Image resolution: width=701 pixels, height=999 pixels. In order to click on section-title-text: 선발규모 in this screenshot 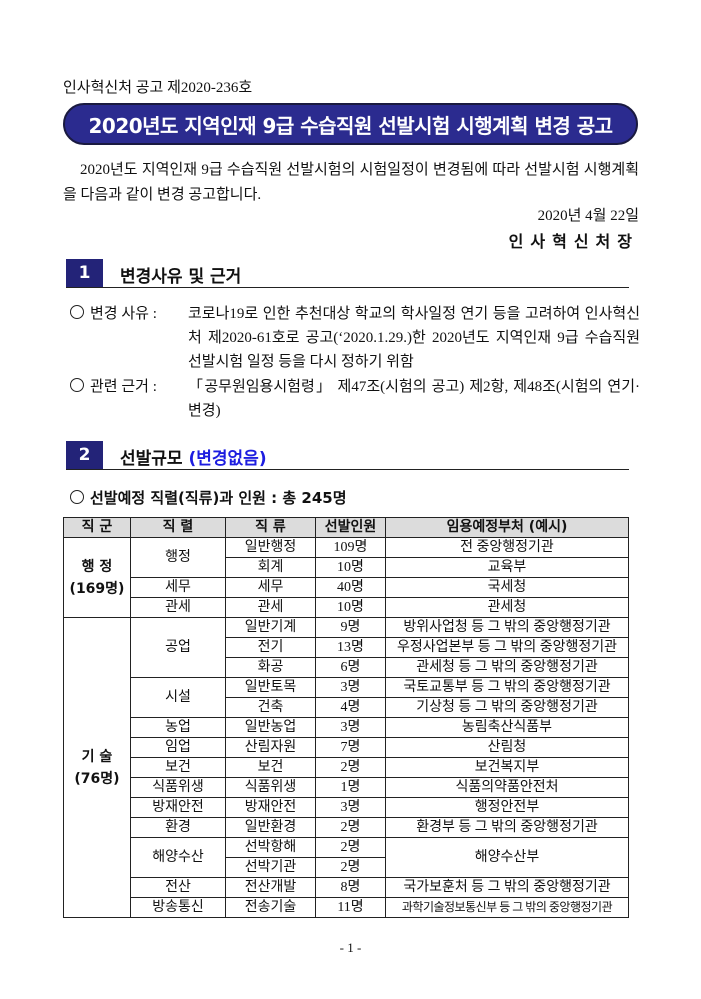, I will do `click(151, 459)`.